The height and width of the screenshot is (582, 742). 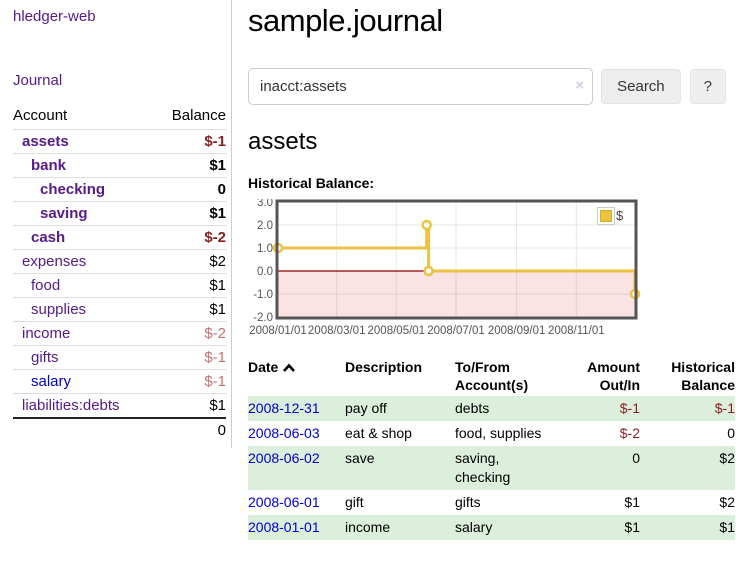 What do you see at coordinates (51, 381) in the screenshot?
I see `account-link-salary: salary` at bounding box center [51, 381].